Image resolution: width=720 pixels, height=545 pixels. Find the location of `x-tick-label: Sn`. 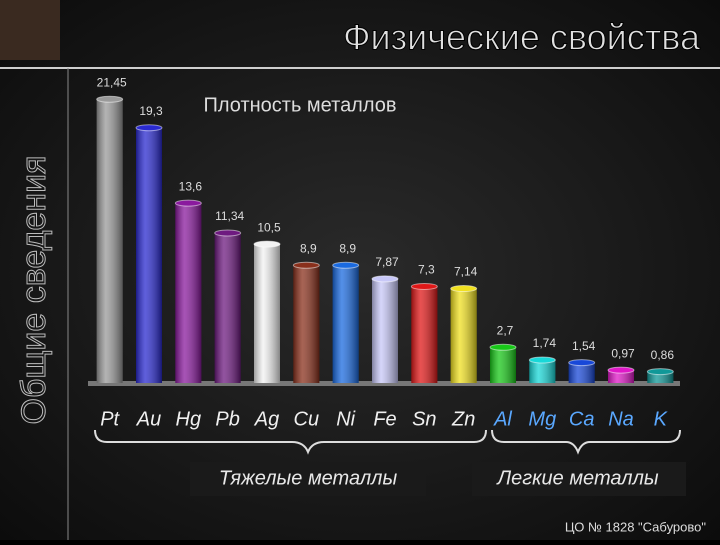

x-tick-label: Sn is located at coordinates (424, 419).